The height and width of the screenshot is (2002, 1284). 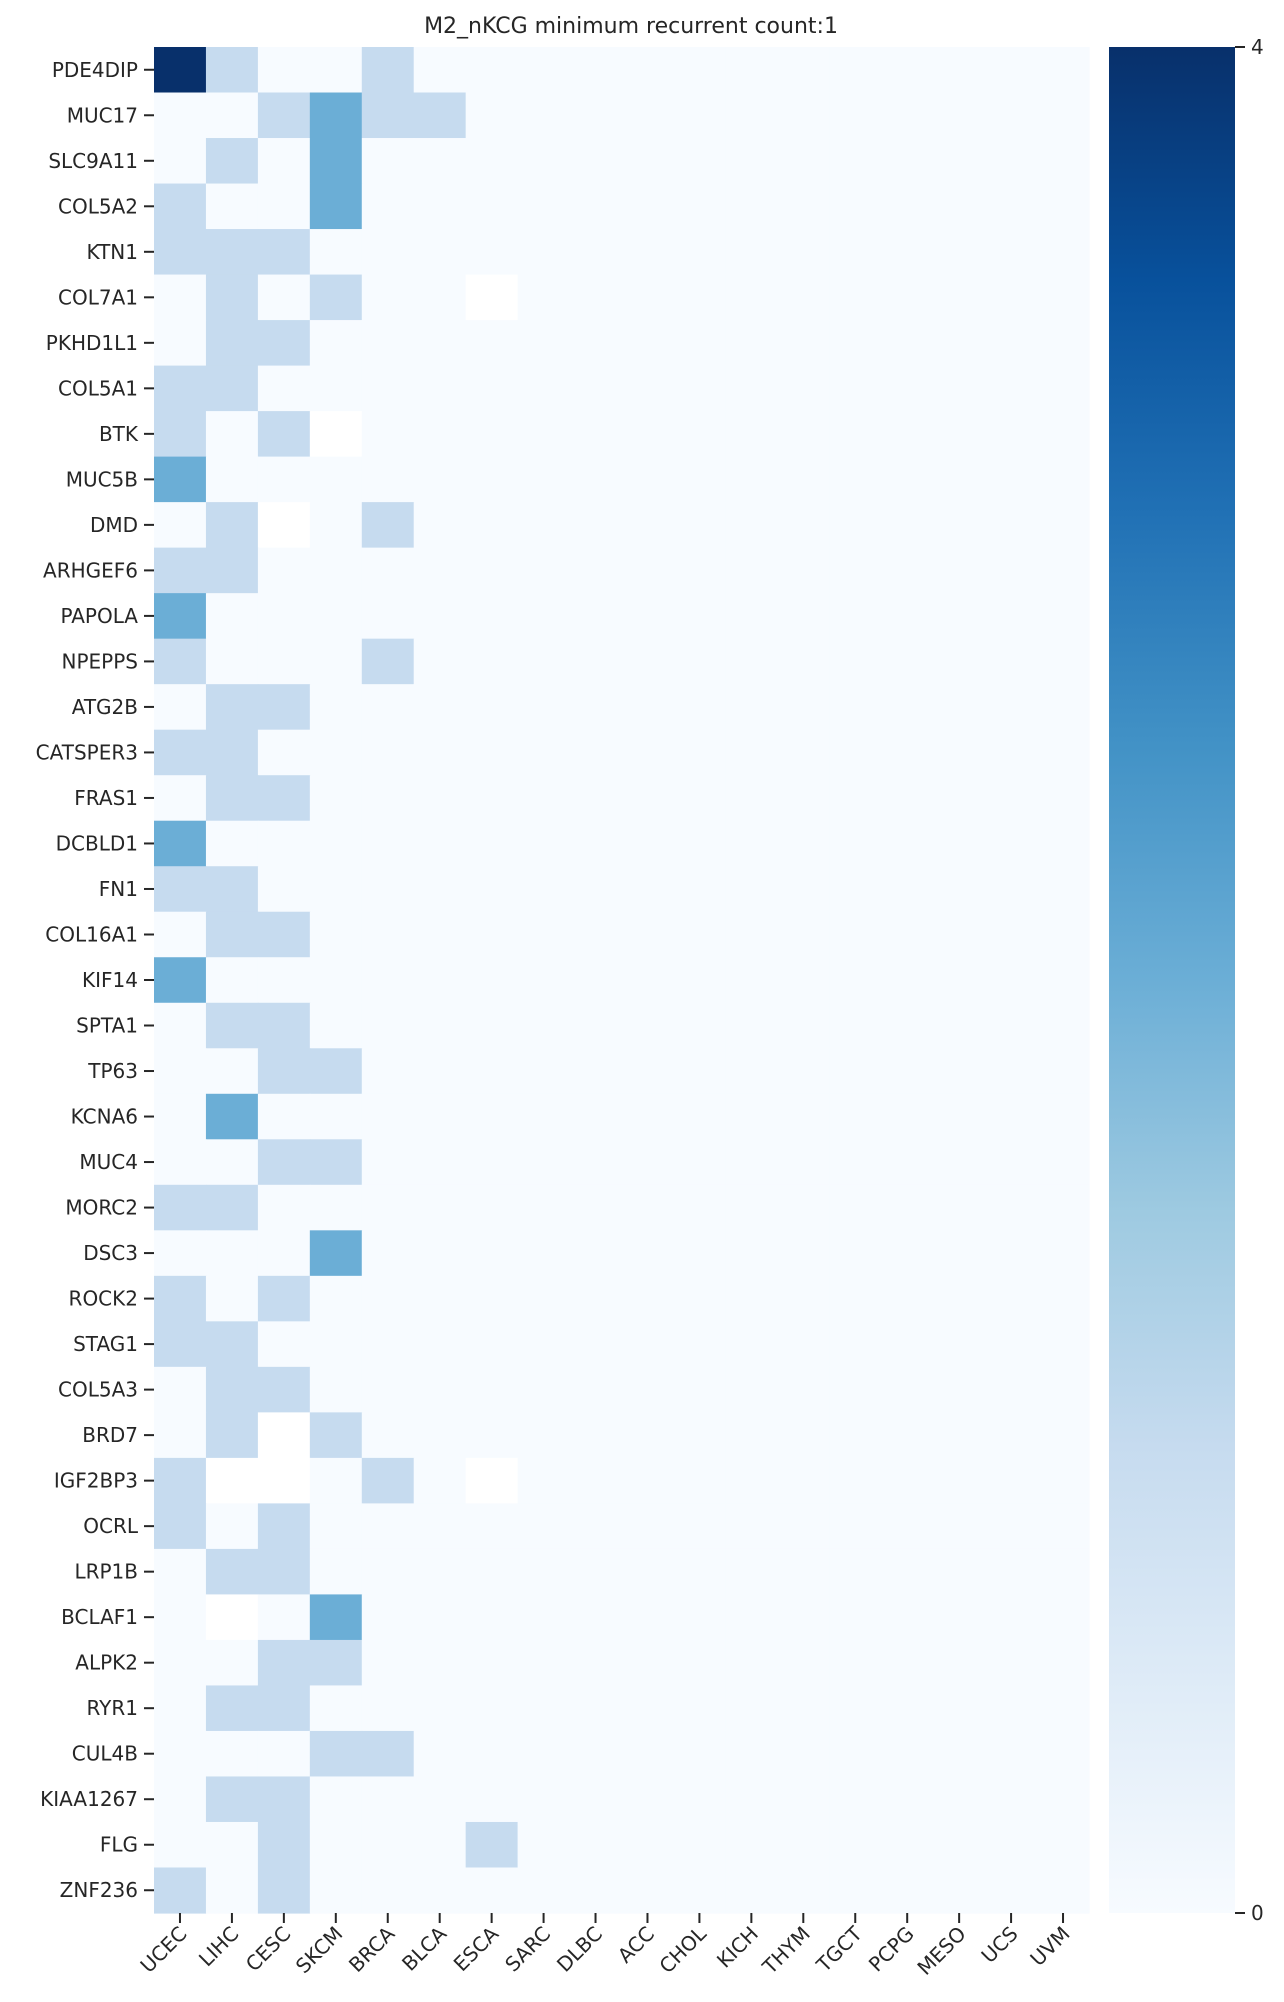 I want to click on x-tick-label: ACC, so click(x=636, y=1945).